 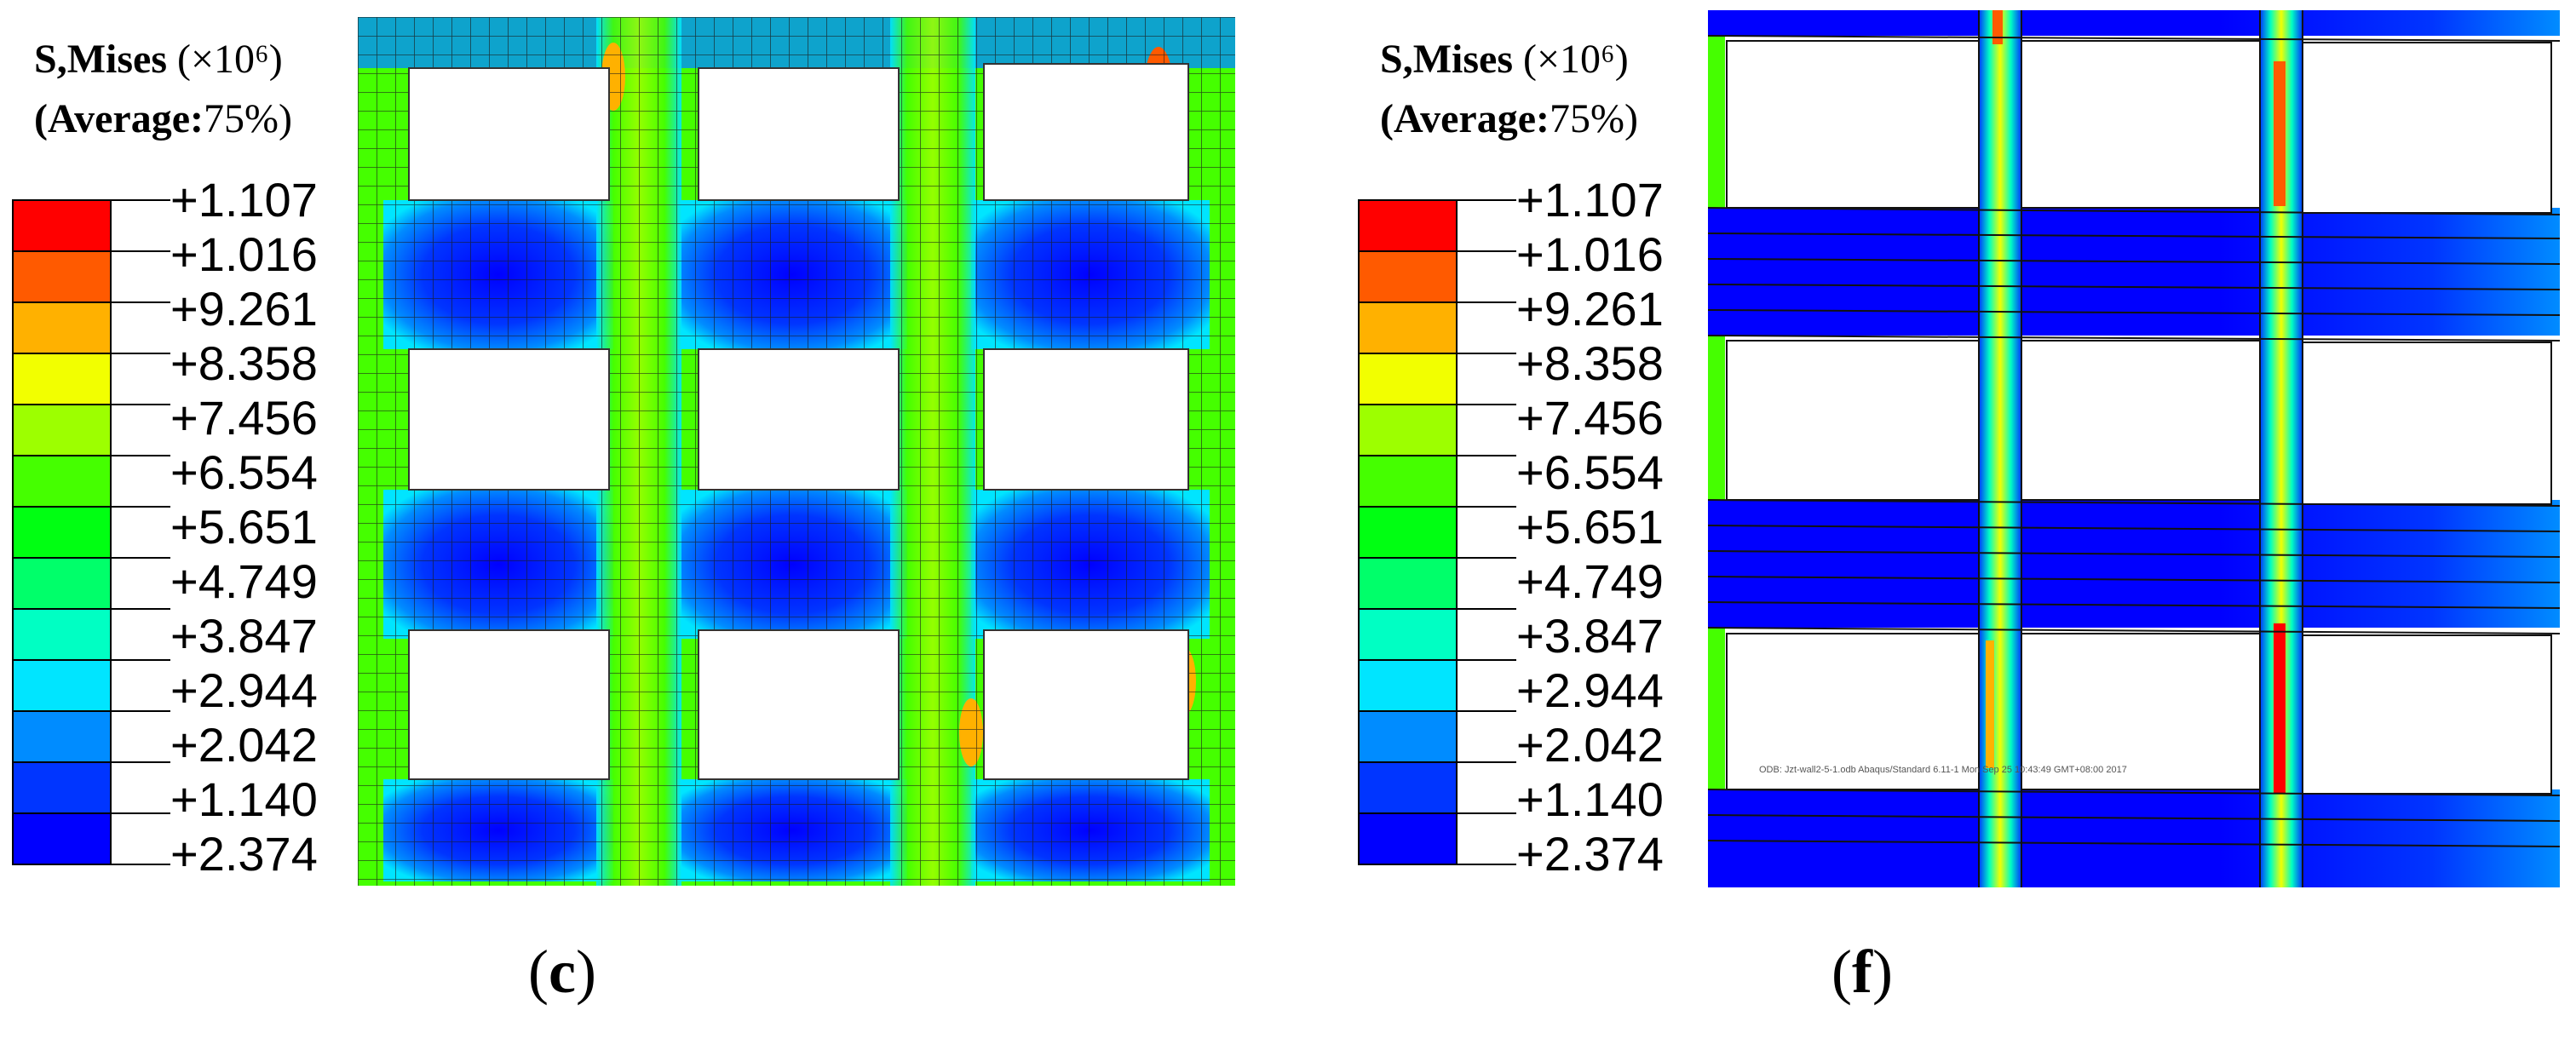 What do you see at coordinates (2134, 23) in the screenshot?
I see `top-beam` at bounding box center [2134, 23].